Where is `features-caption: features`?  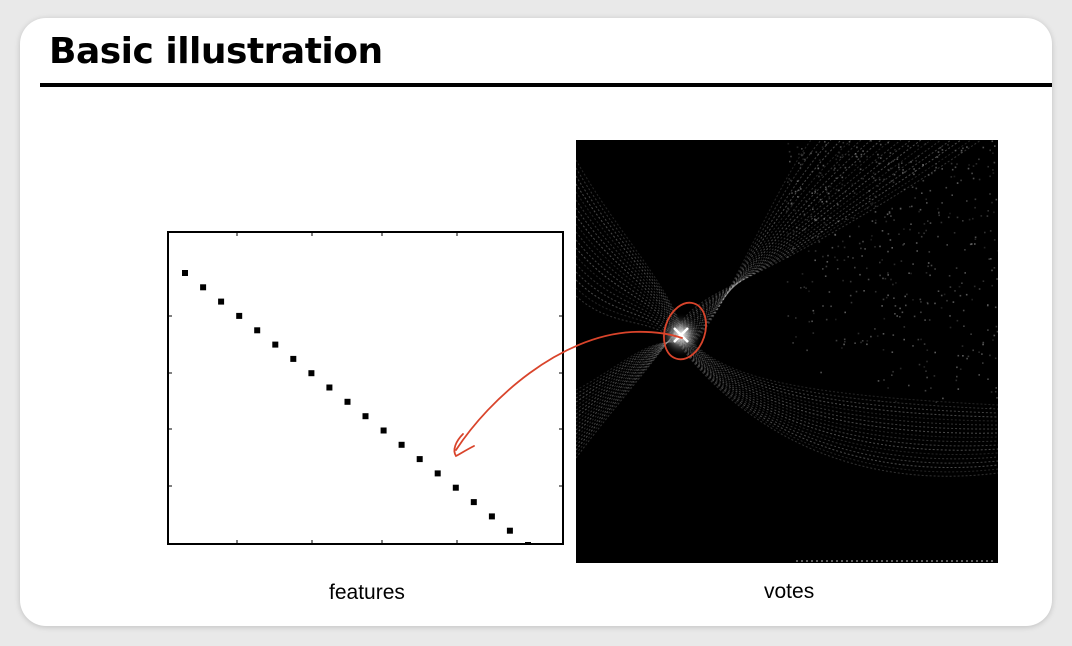
features-caption: features is located at coordinates (367, 592).